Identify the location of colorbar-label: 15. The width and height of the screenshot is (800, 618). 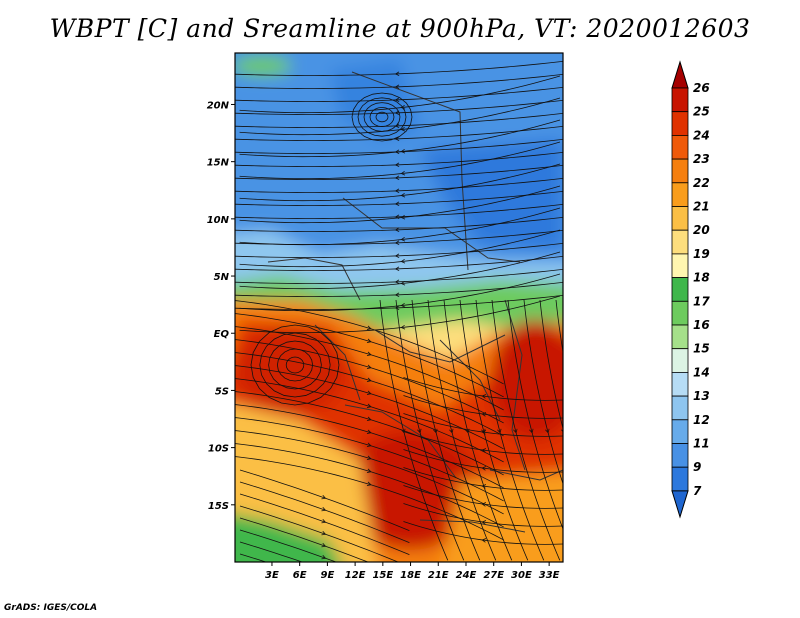
(701, 349).